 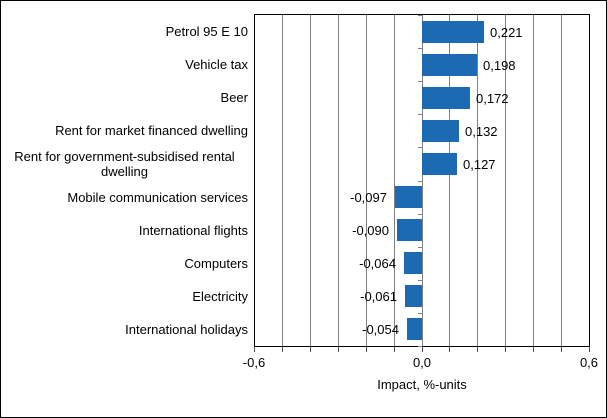 I want to click on value-label: -0,097, so click(x=368, y=197).